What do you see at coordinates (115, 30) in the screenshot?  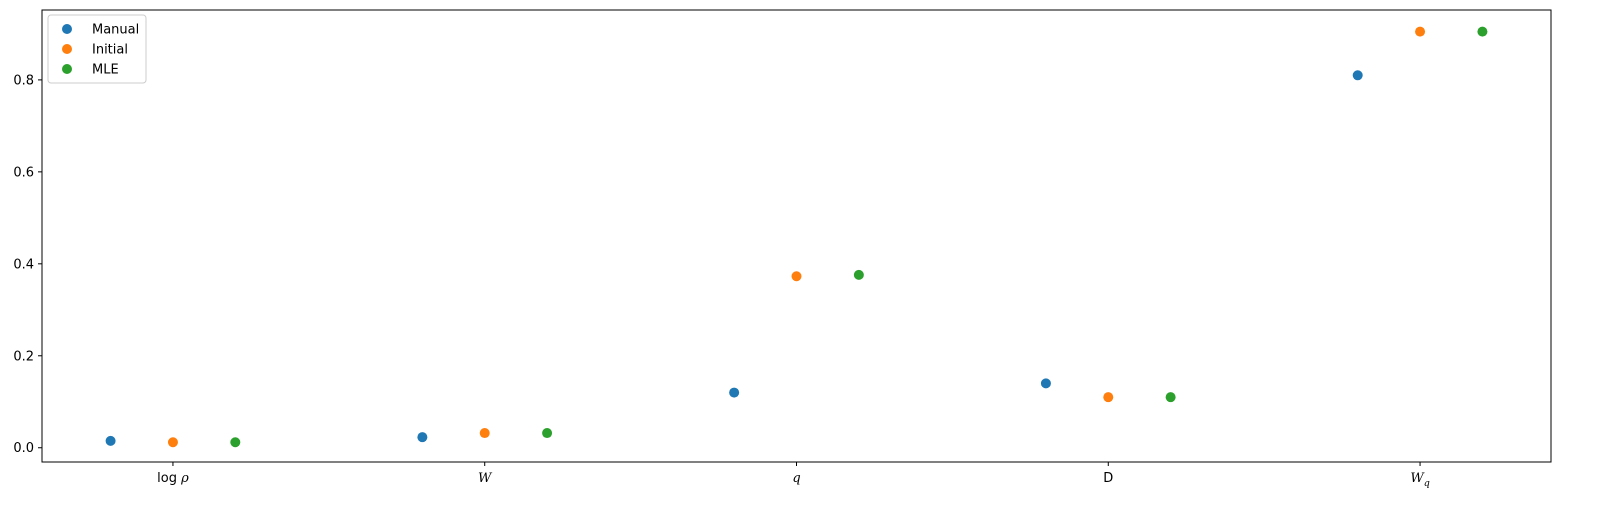 I see `legend-label: Manual` at bounding box center [115, 30].